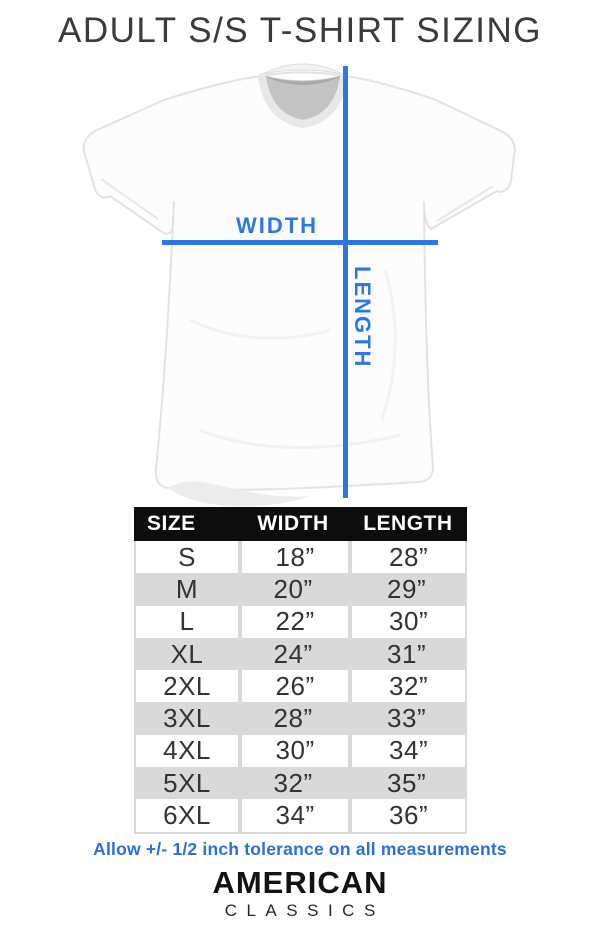  I want to click on header-size: SIZE, so click(171, 523).